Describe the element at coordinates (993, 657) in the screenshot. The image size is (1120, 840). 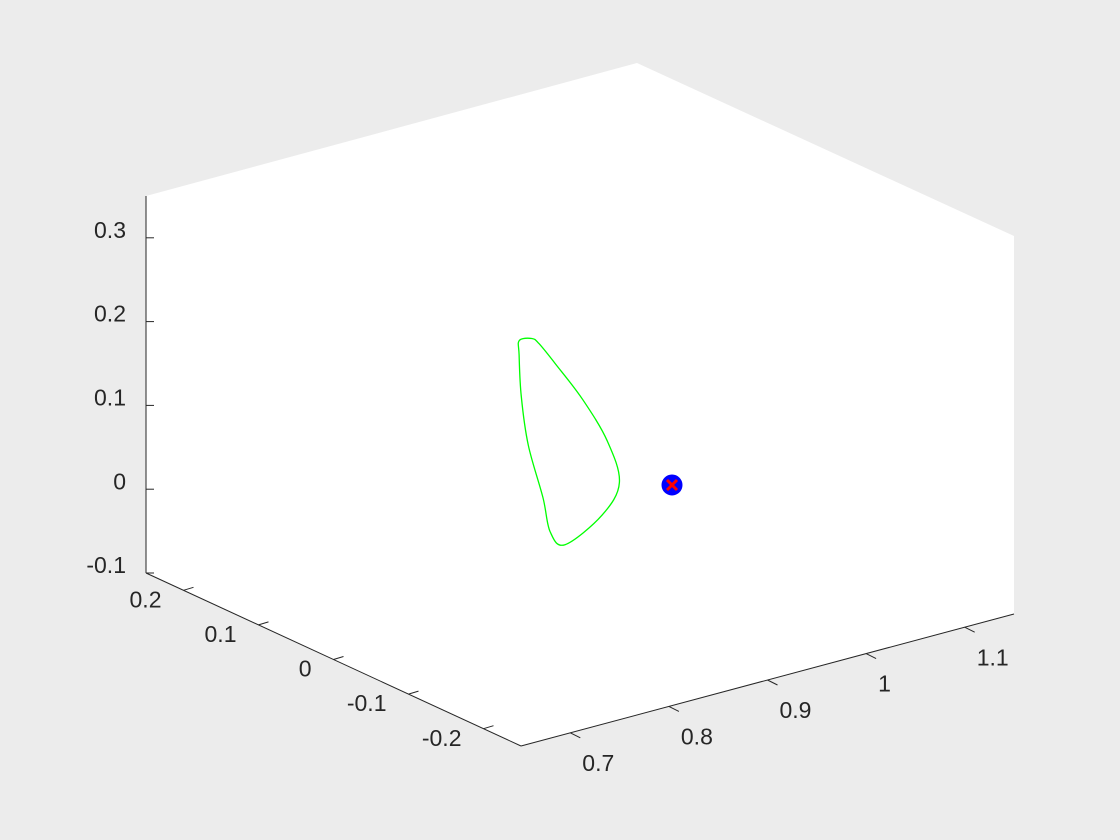
I see `x-tick-label: 1.1` at that location.